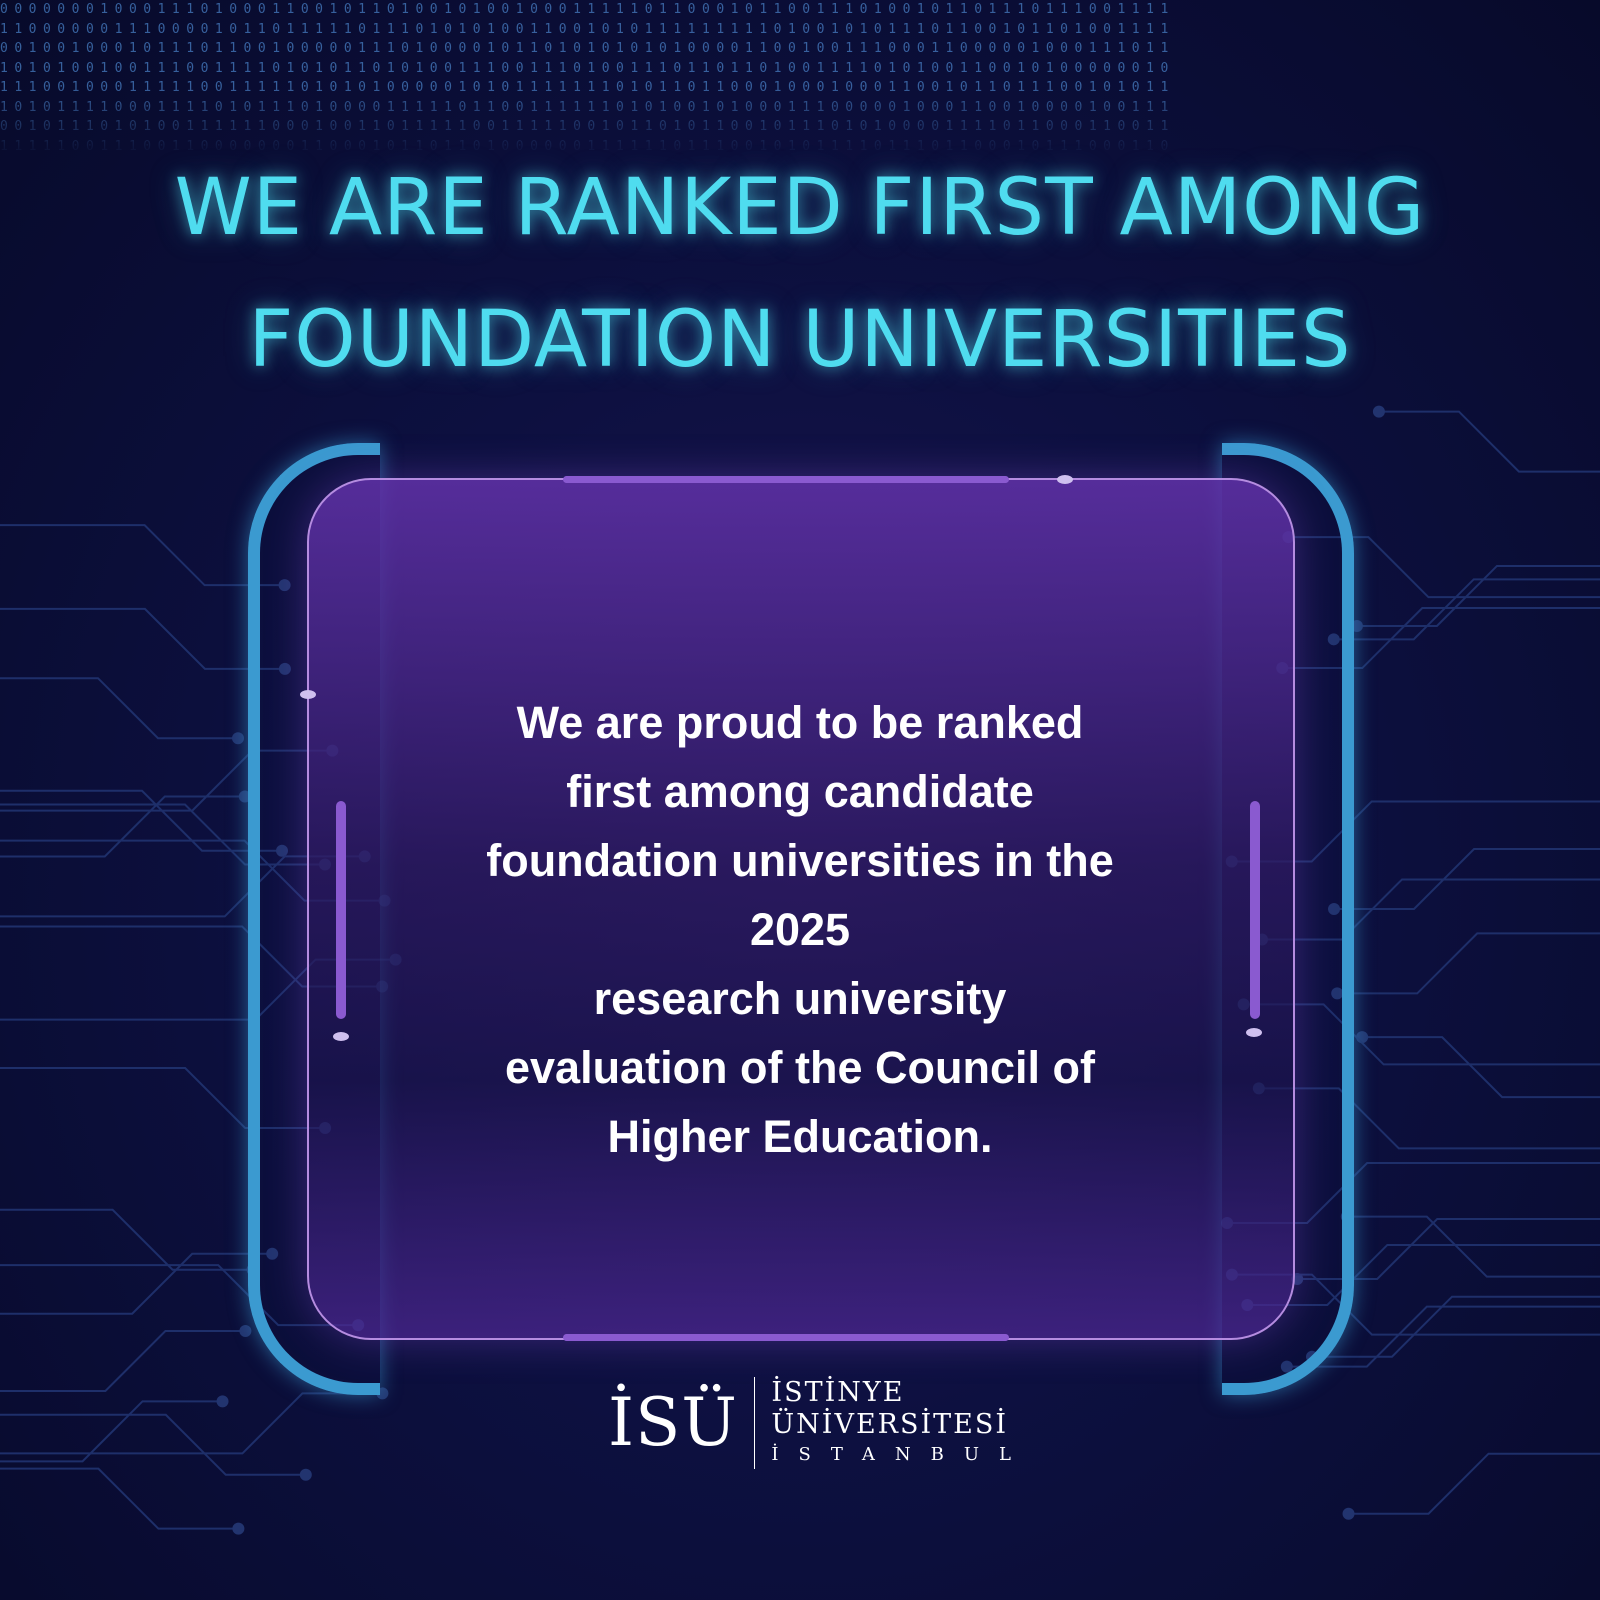  I want to click on logo-city: İSTANBUL, so click(901, 1454).